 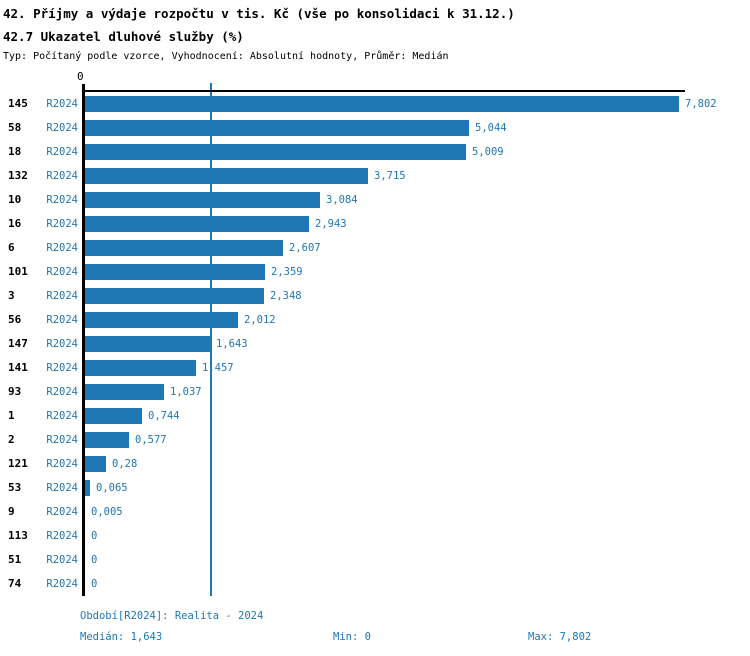 What do you see at coordinates (18, 175) in the screenshot?
I see `row-category-label: 132` at bounding box center [18, 175].